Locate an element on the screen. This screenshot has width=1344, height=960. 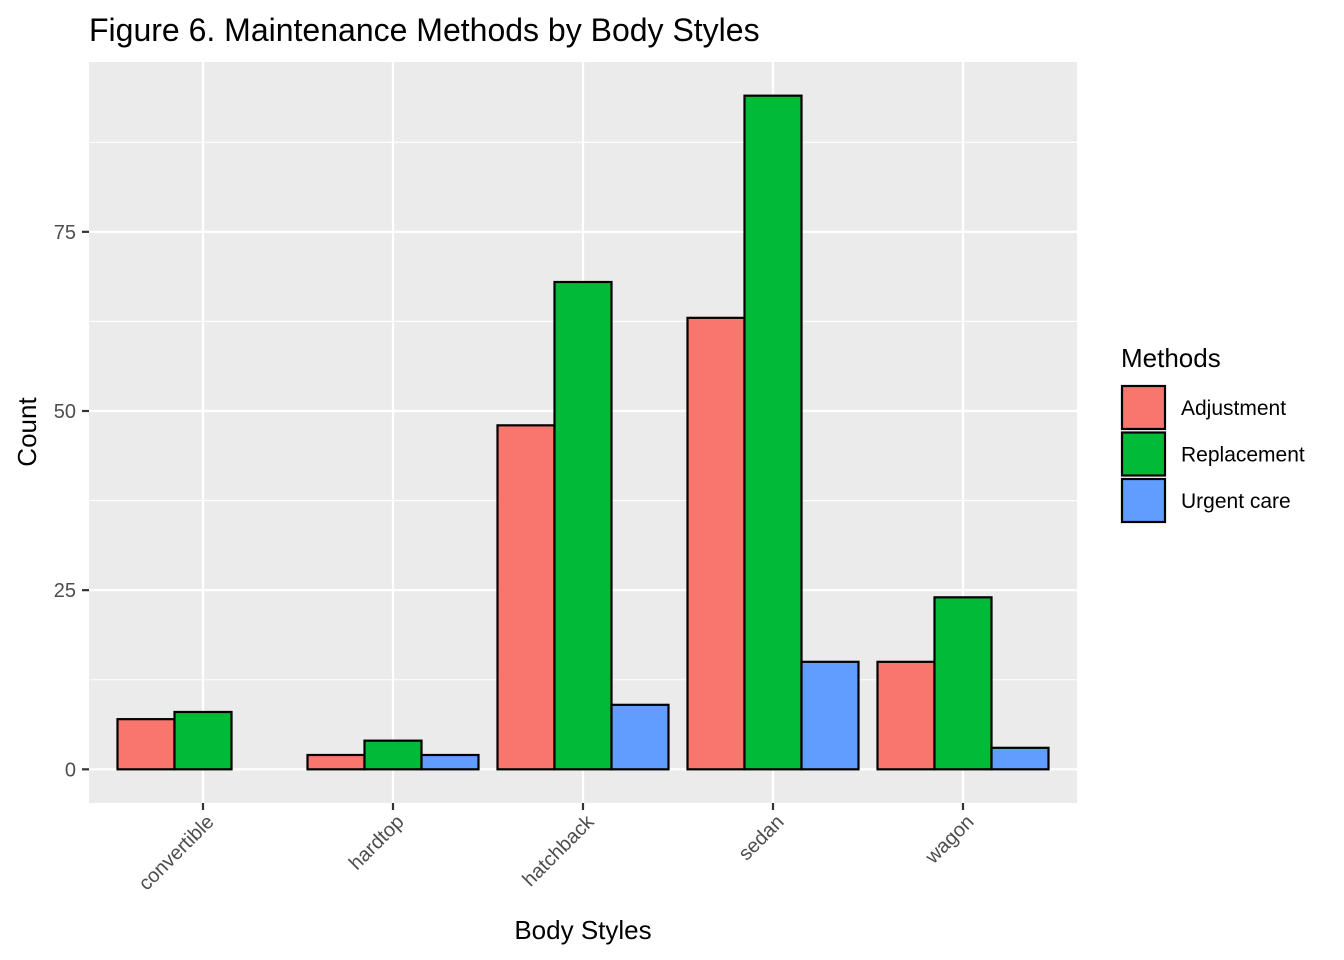
legend-key-adjustment is located at coordinates (1143, 407).